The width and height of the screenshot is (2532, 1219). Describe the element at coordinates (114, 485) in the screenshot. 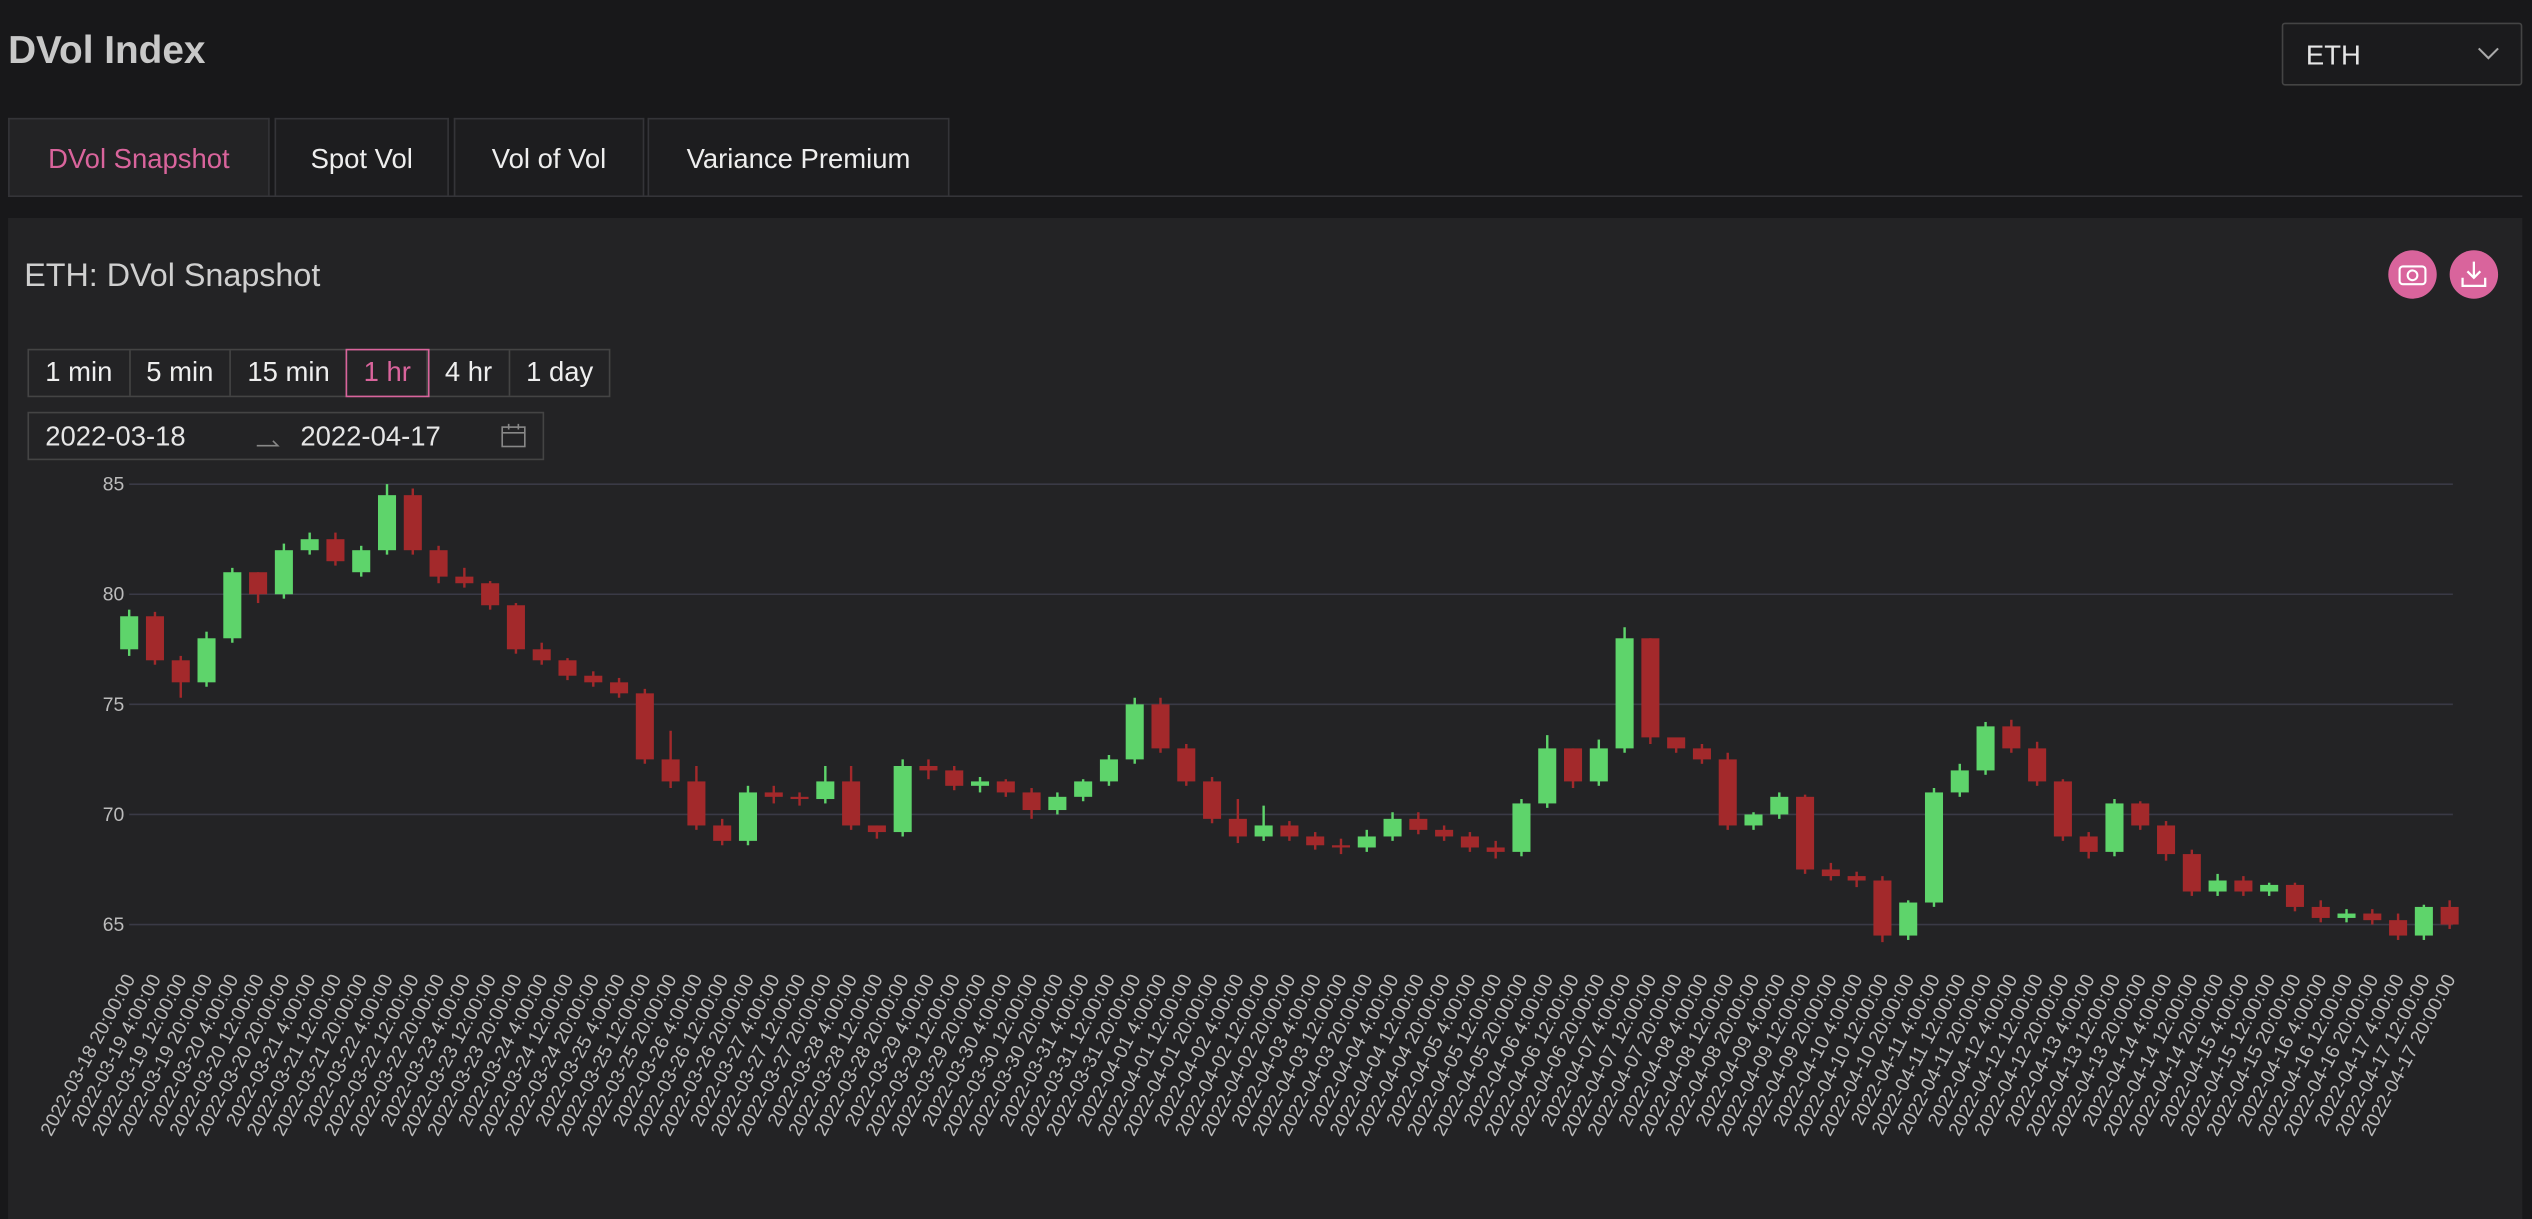

I see `y-tick-label: 85` at that location.